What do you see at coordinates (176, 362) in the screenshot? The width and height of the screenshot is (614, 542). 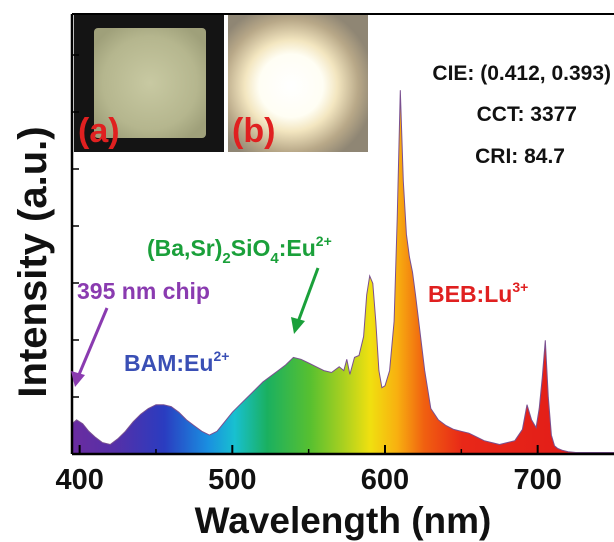 I see `bam-label: BAM:Eu2+` at bounding box center [176, 362].